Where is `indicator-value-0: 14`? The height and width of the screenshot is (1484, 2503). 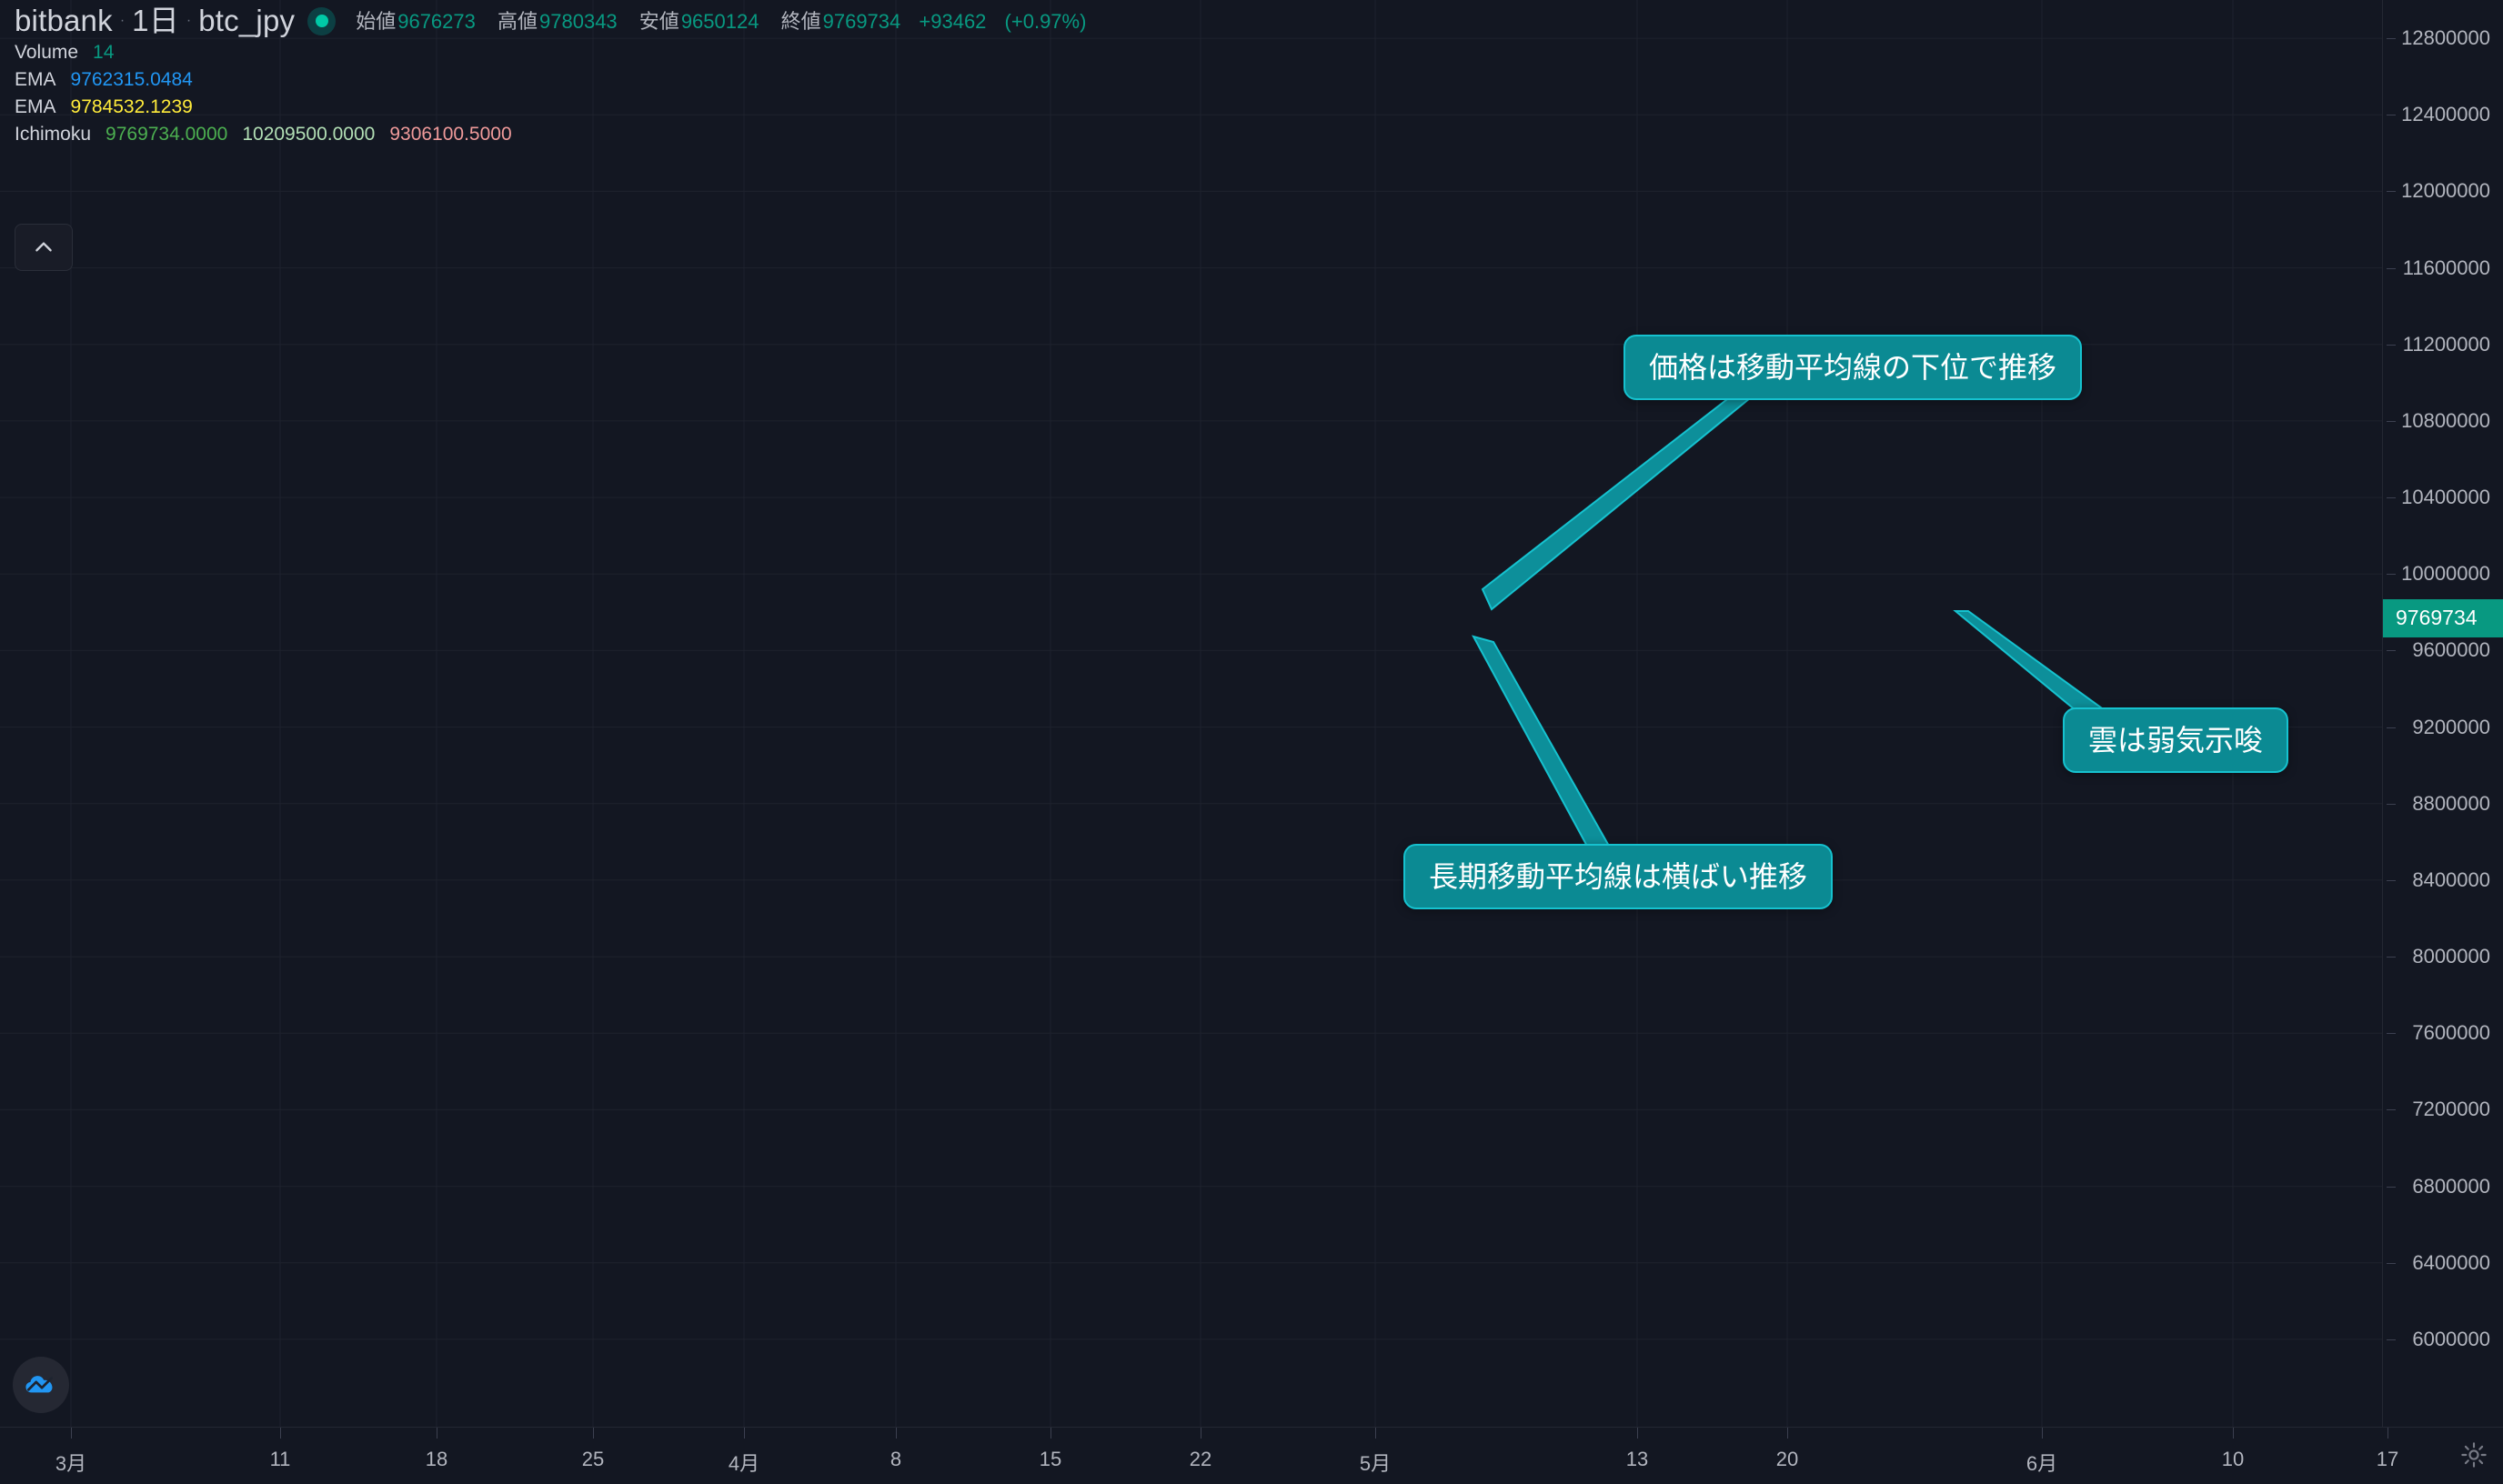
indicator-value-0: 14 is located at coordinates (104, 52).